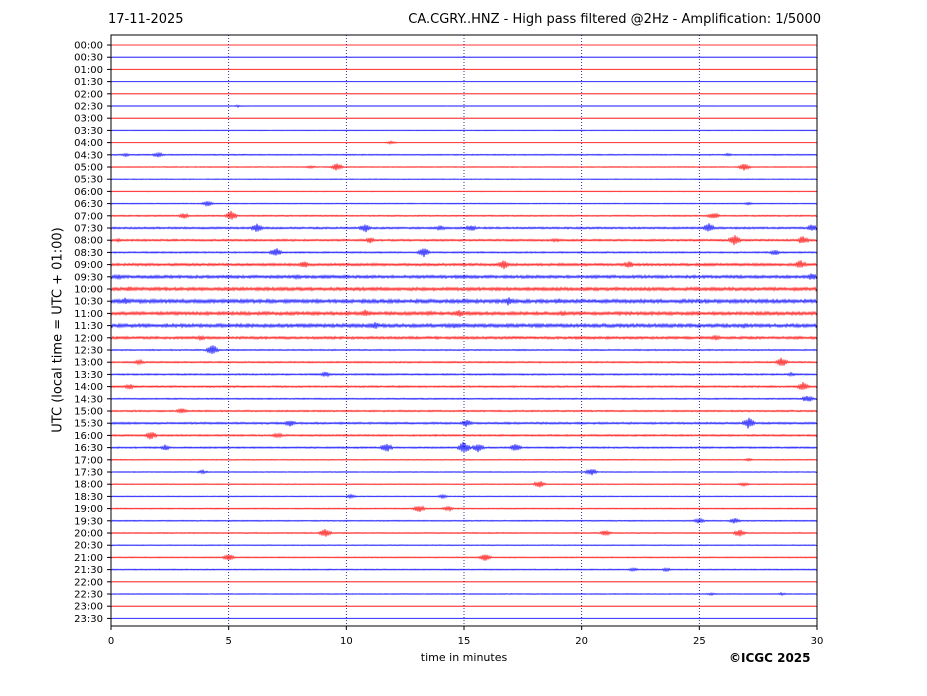 This screenshot has width=927, height=696. Describe the element at coordinates (58, 330) in the screenshot. I see `y-axis-label: UTC (local time = UTC + 01:00)` at that location.